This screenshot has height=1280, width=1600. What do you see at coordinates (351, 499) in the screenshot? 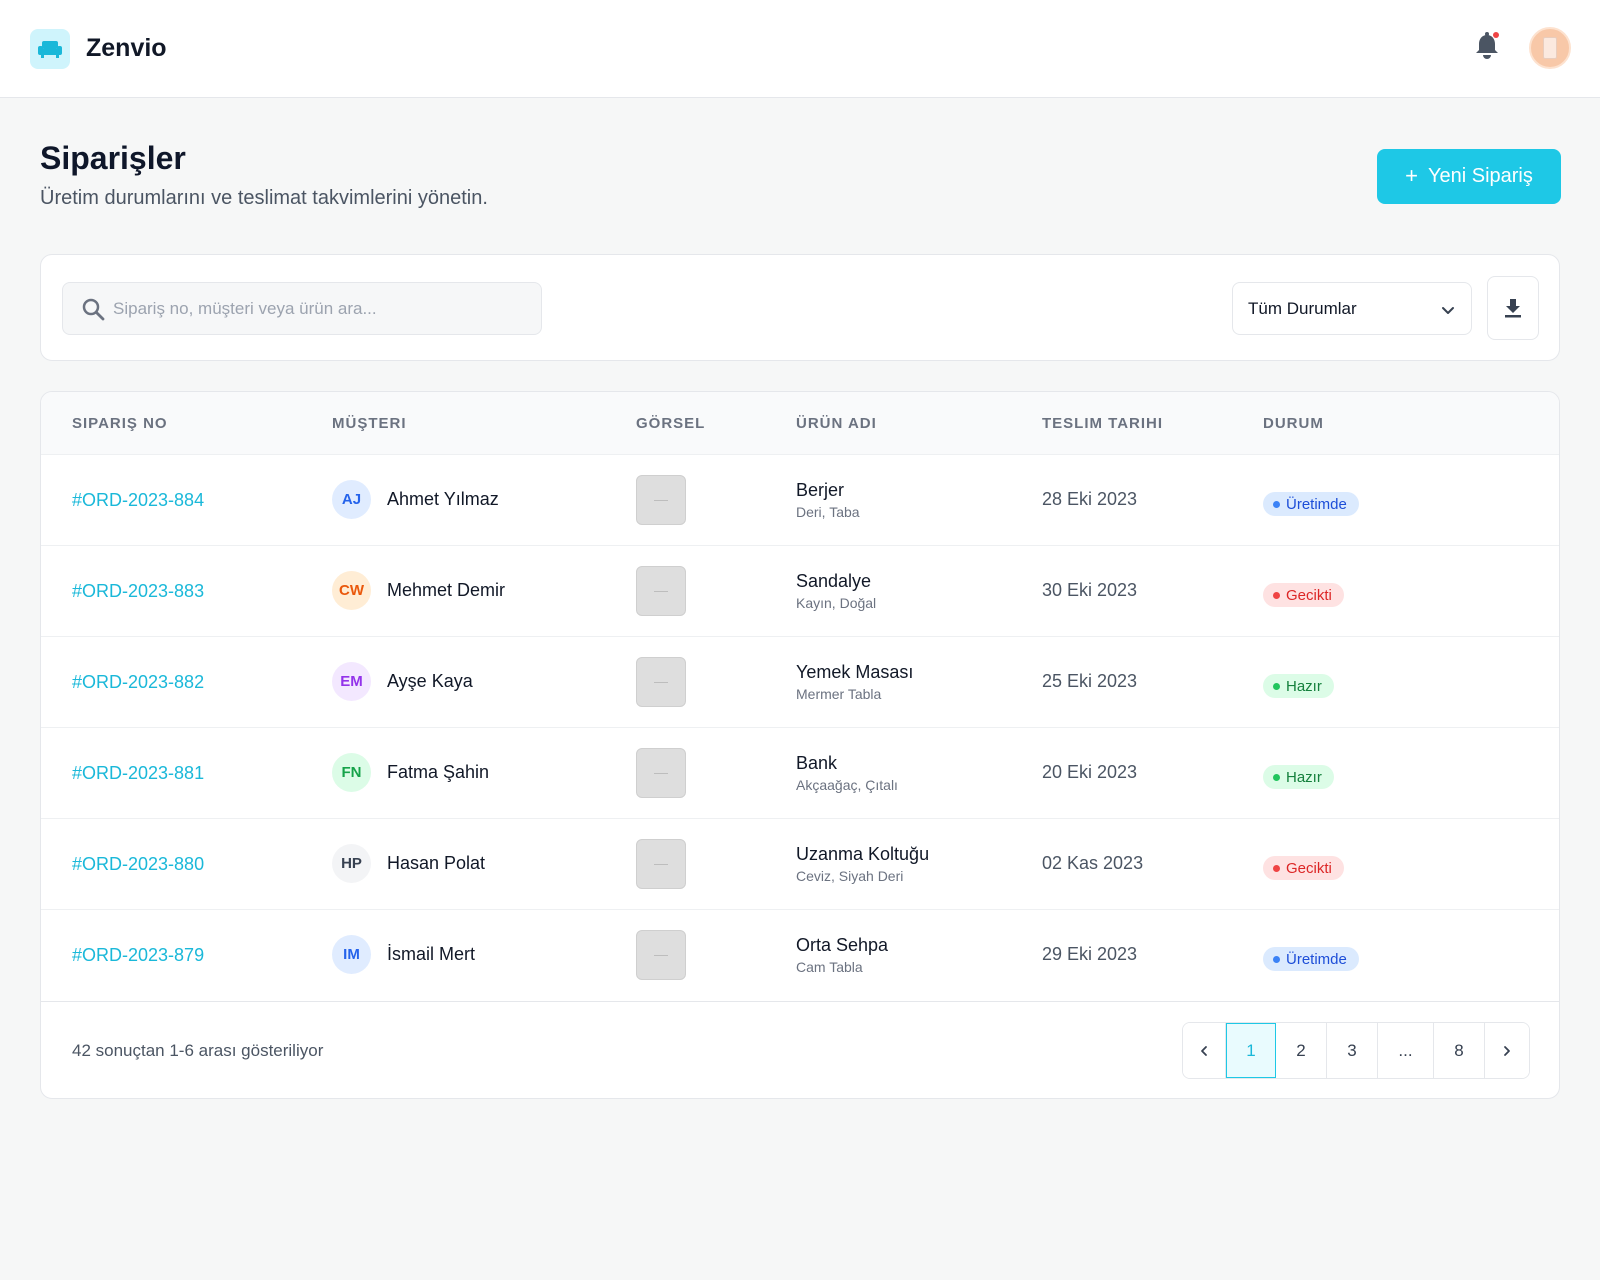
I see `customer-avatar: AJ` at bounding box center [351, 499].